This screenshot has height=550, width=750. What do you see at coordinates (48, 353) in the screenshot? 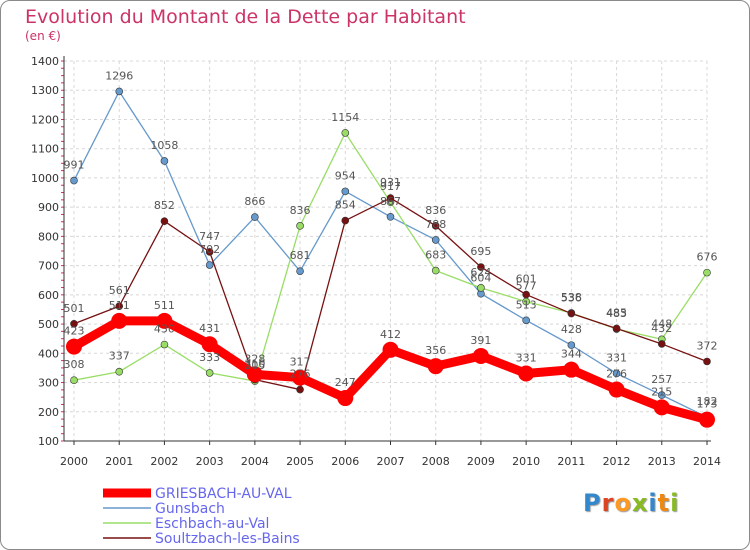
I see `y-tick-label: 400` at bounding box center [48, 353].